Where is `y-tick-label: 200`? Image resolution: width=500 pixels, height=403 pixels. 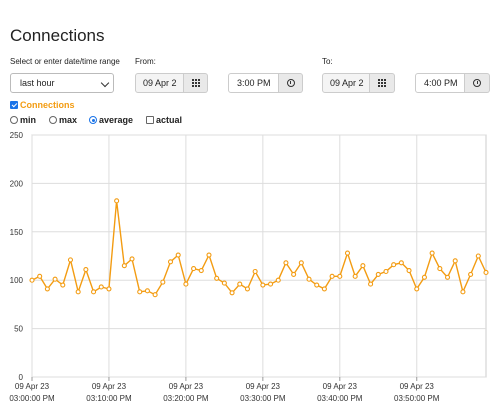 y-tick-label: 200 is located at coordinates (17, 183).